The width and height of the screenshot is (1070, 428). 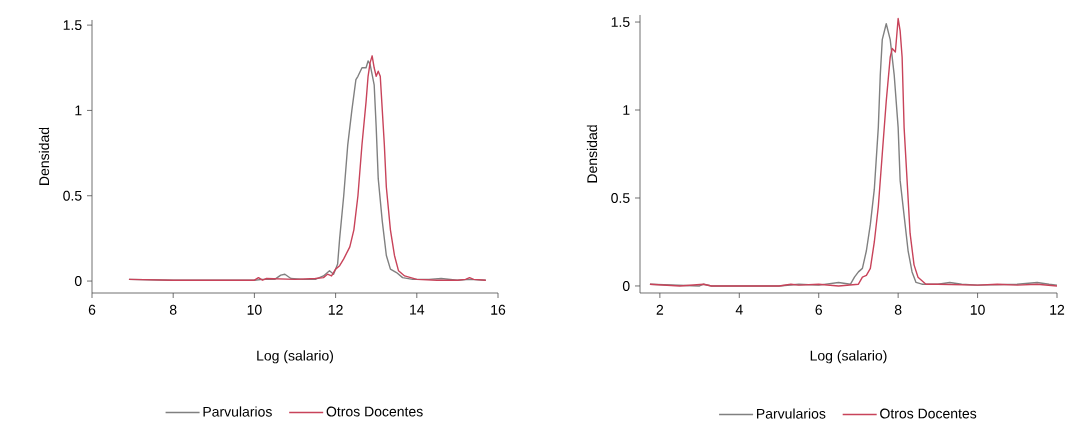 I want to click on x-tick-label: 2, so click(x=660, y=309).